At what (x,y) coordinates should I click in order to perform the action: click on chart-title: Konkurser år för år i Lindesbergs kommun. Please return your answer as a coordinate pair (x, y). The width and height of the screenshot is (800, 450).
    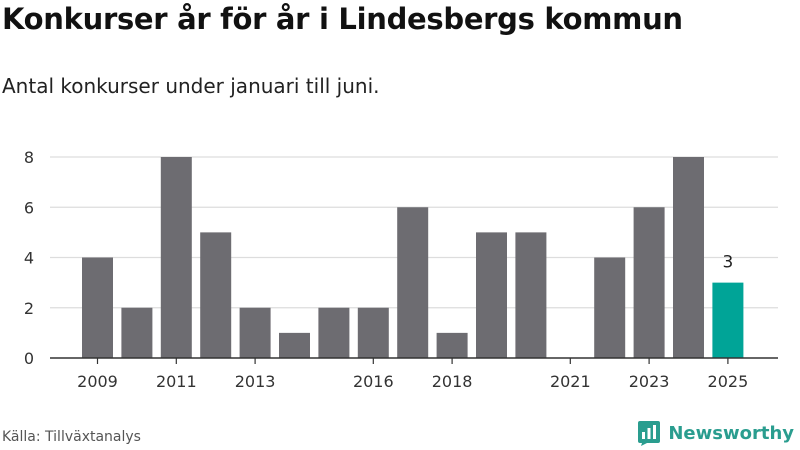
    Looking at the image, I should click on (342, 19).